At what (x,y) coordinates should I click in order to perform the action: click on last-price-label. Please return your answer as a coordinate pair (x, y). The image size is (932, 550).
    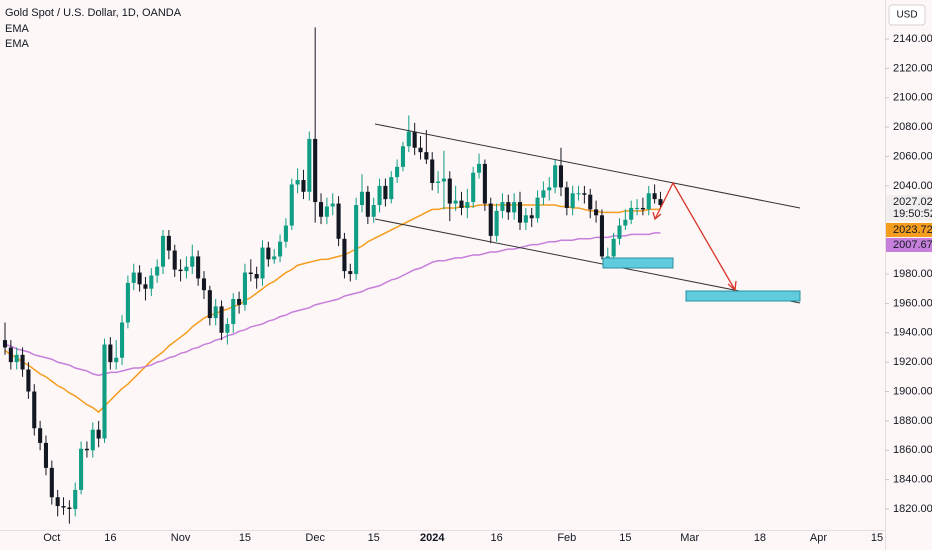
    Looking at the image, I should click on (909, 207).